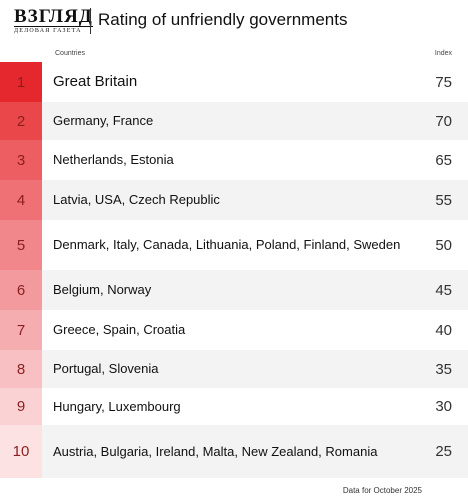 Image resolution: width=468 pixels, height=502 pixels. What do you see at coordinates (234, 330) in the screenshot?
I see `table-row: 7 Greece, Spain, Croatia 40` at bounding box center [234, 330].